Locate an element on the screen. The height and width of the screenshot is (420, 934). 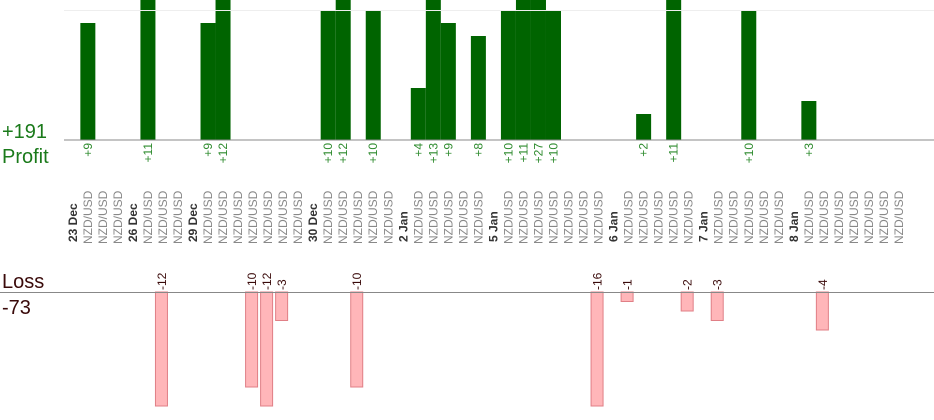
loss-value-label: -1 is located at coordinates (628, 284).